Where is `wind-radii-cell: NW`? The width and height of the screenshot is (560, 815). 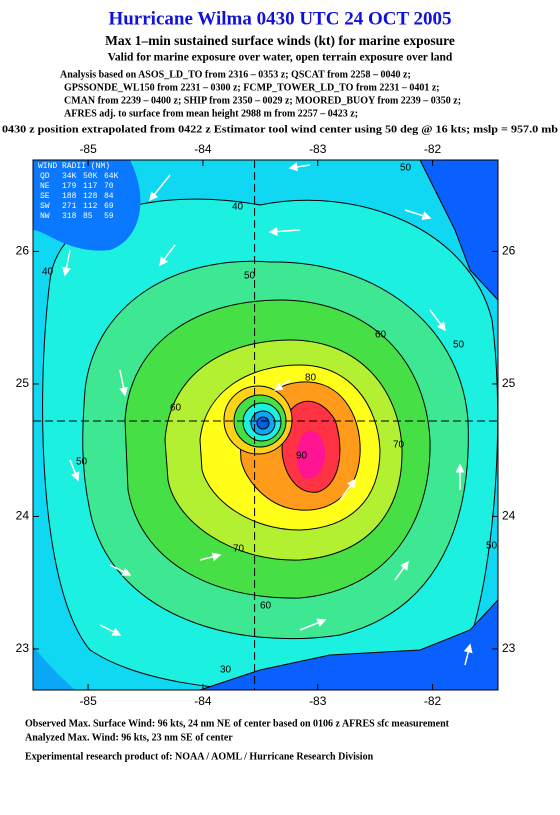 wind-radii-cell: NW is located at coordinates (45, 216).